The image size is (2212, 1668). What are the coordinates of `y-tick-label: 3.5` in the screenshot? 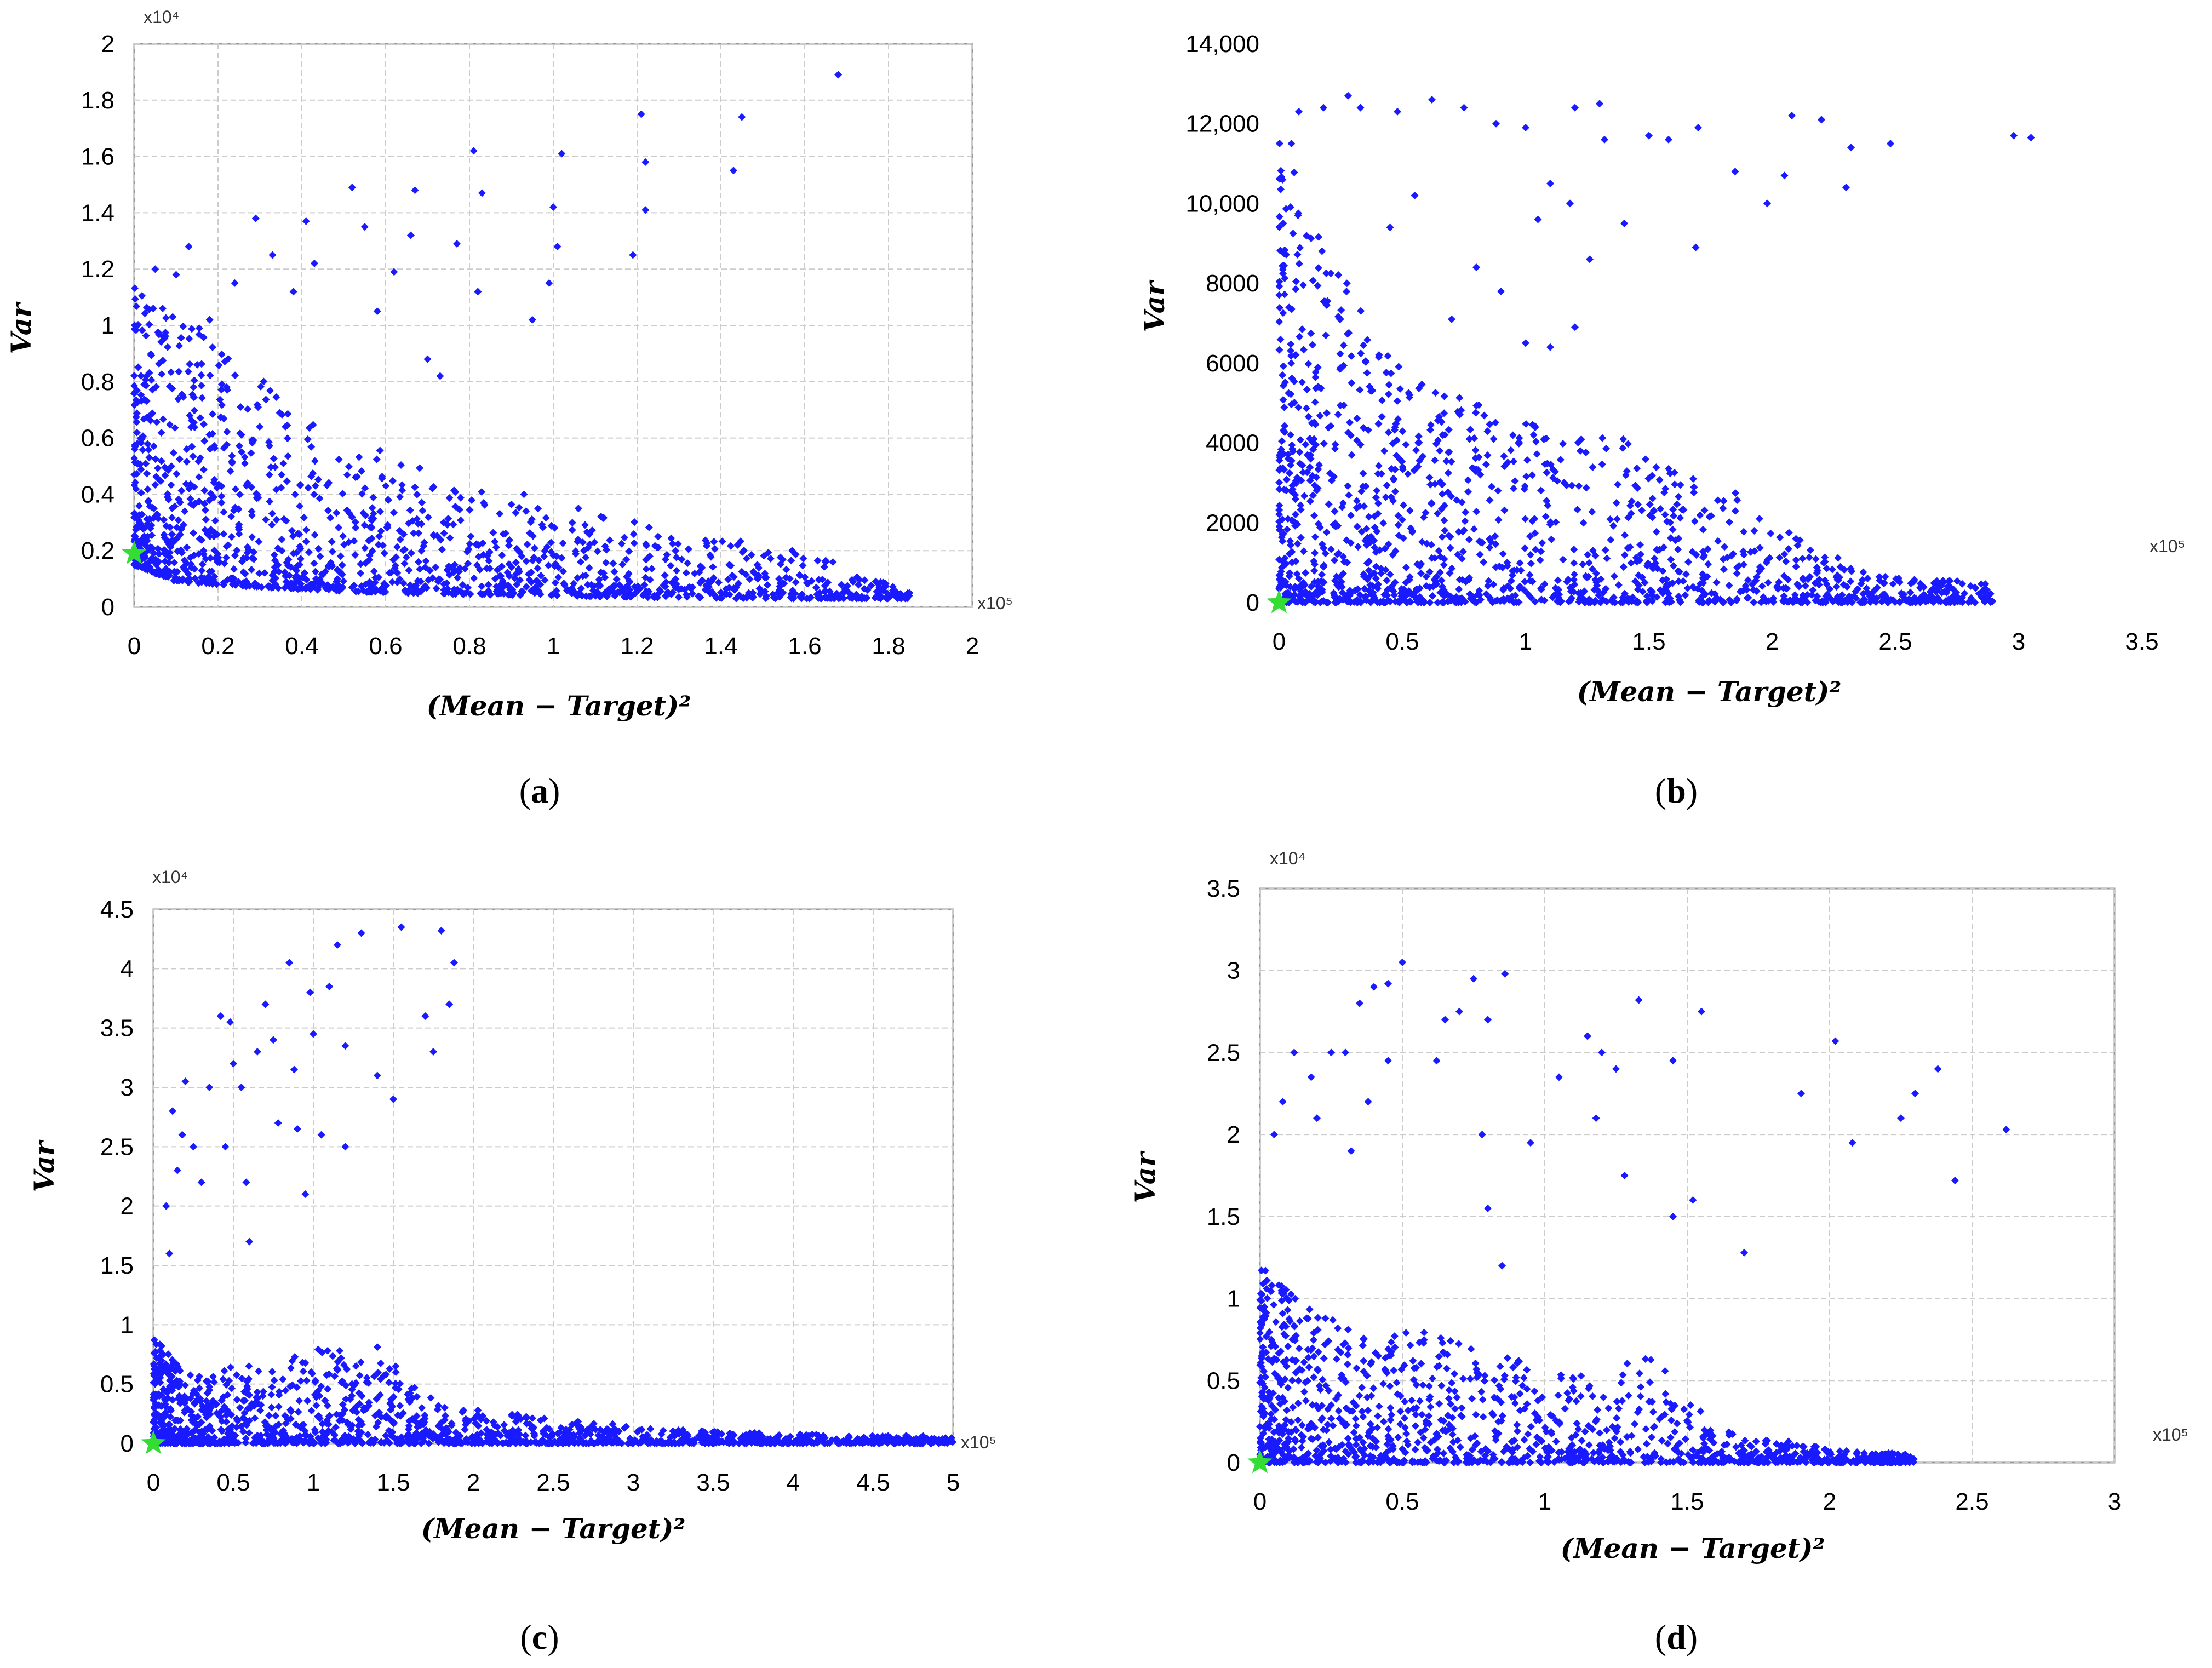 It's located at (117, 1028).